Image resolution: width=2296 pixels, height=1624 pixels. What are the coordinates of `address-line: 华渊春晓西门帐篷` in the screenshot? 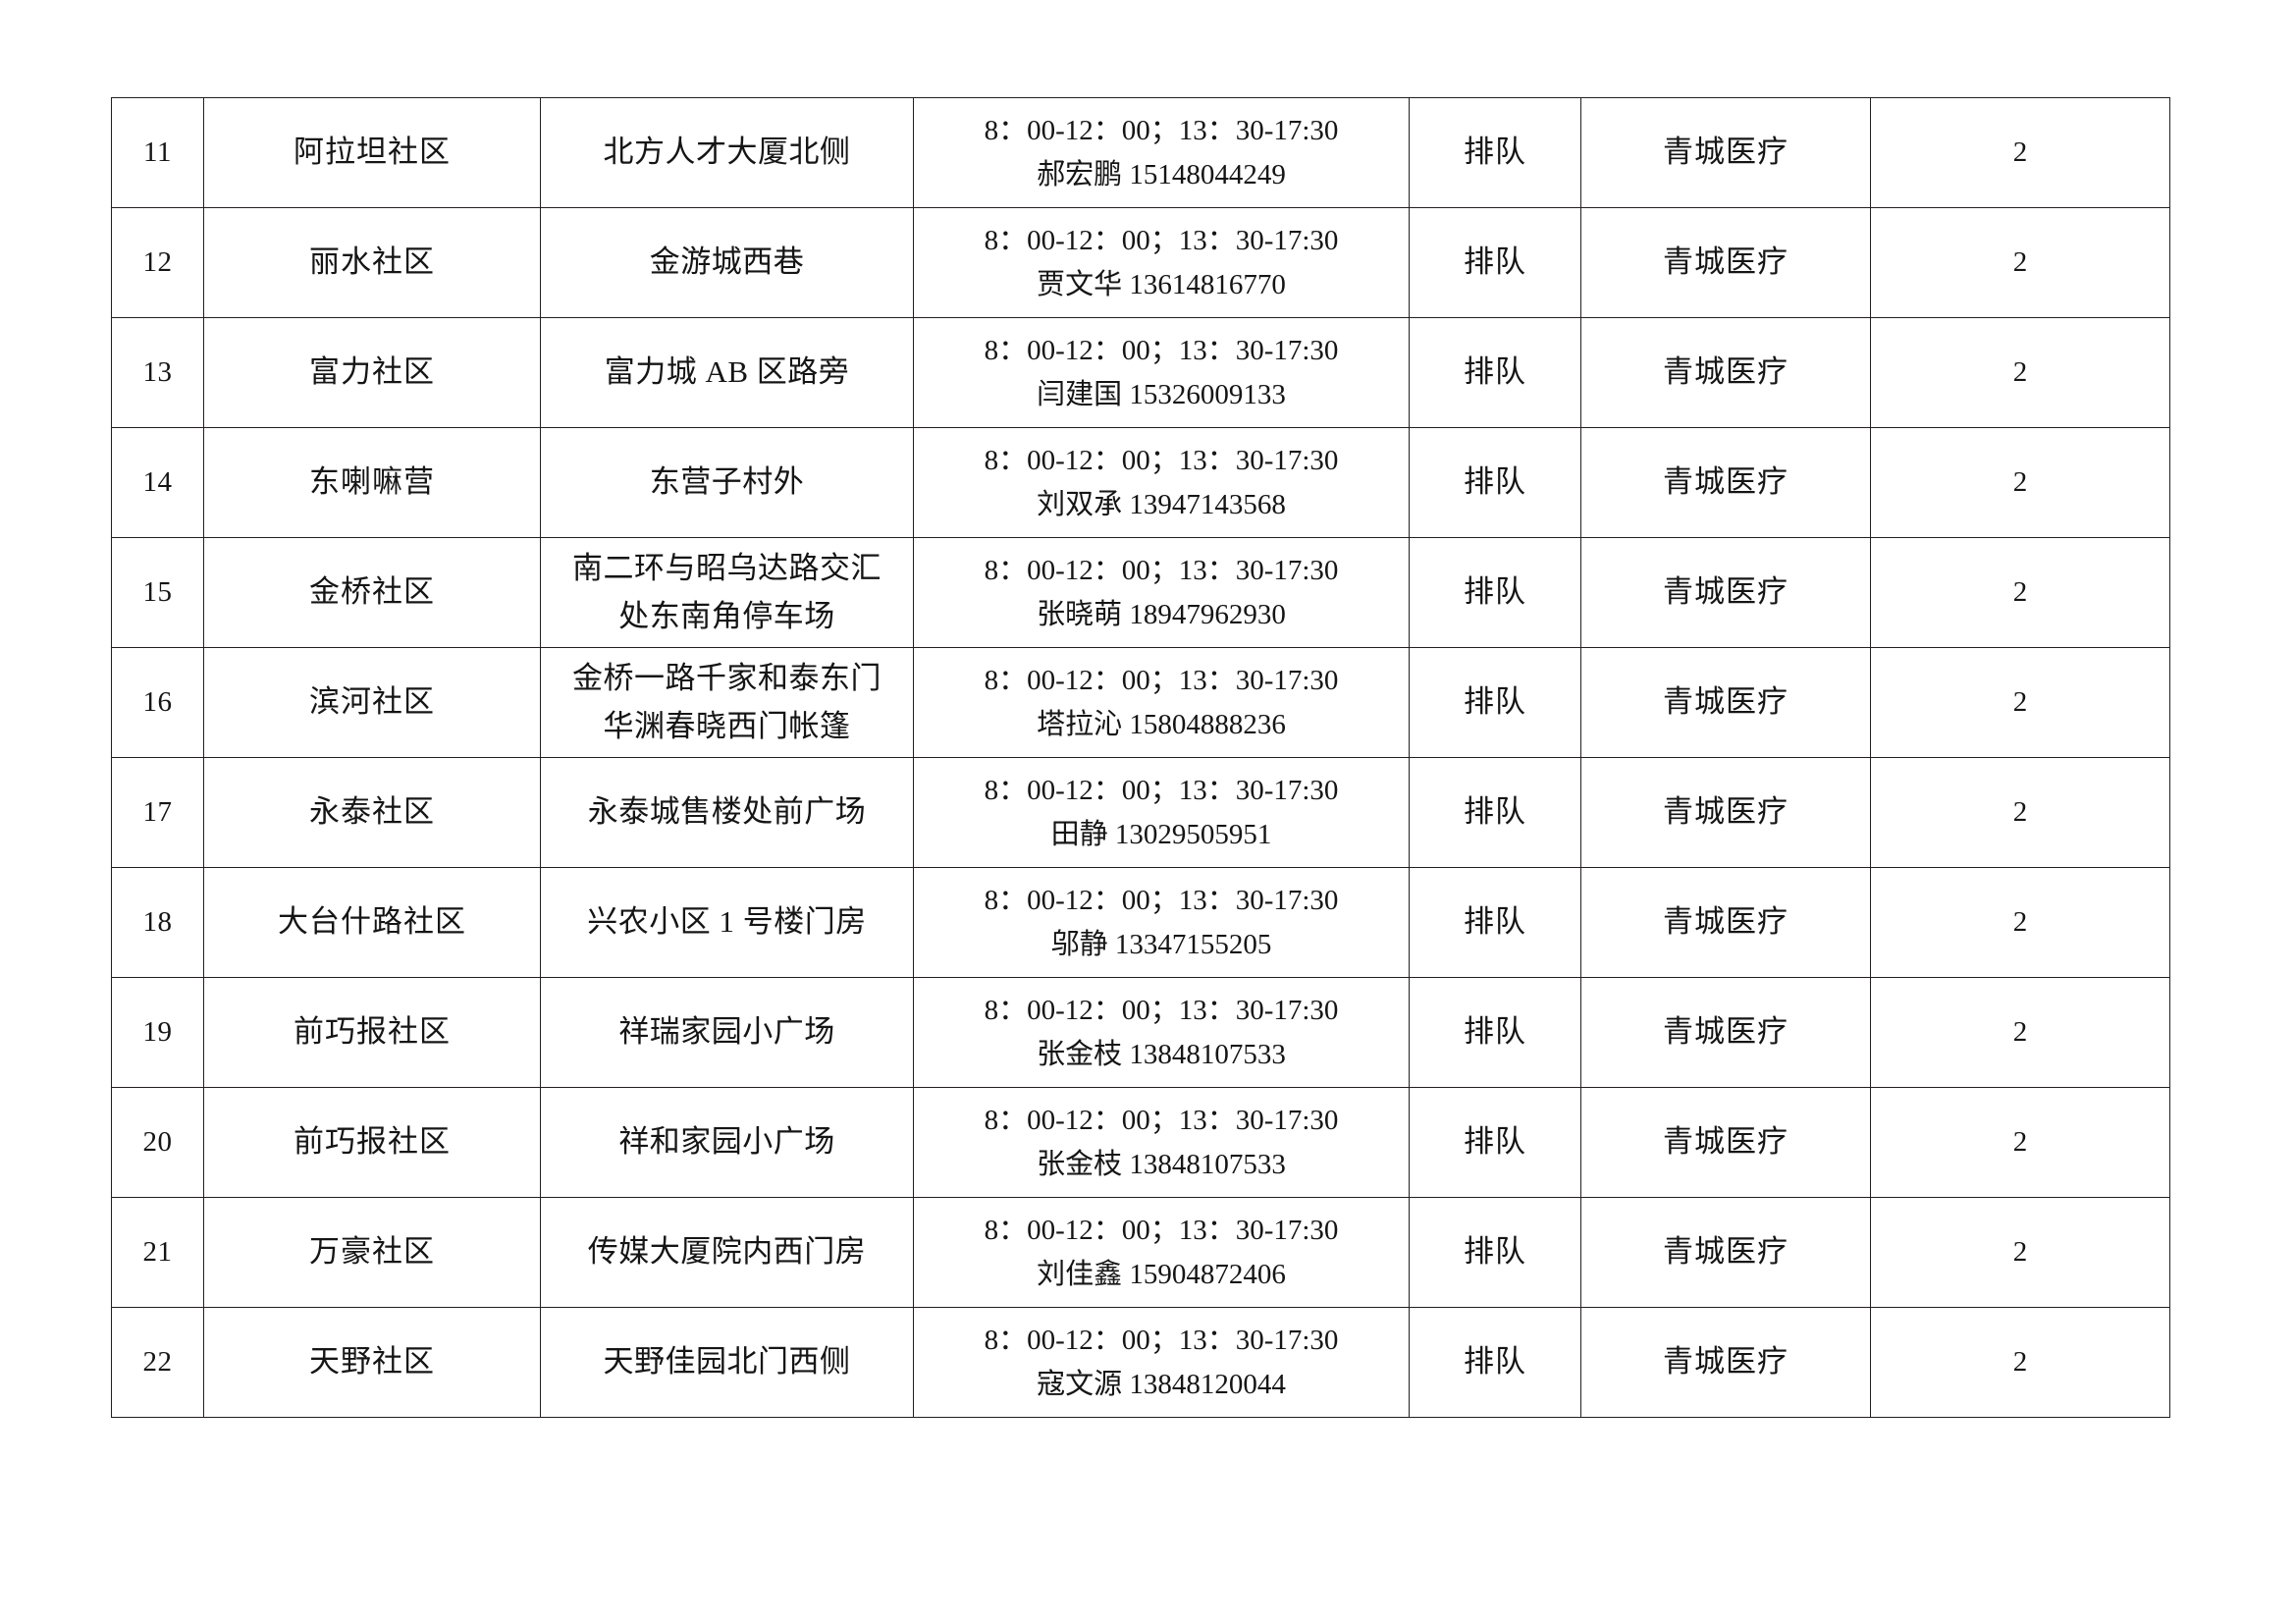 It's located at (727, 725).